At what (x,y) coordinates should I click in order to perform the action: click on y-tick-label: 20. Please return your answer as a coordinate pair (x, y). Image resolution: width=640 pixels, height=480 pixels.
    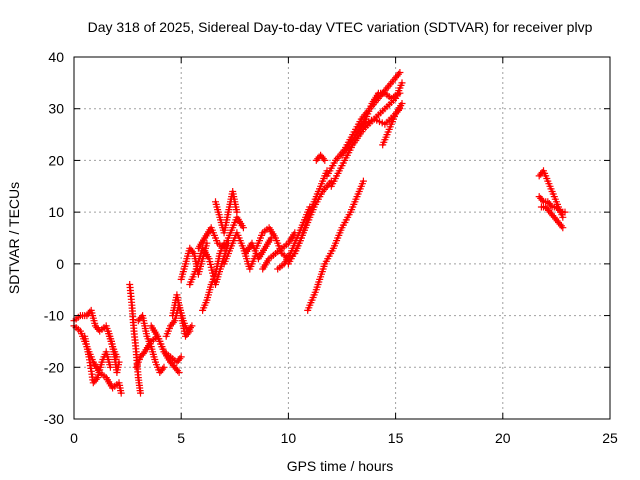
    Looking at the image, I should click on (56, 160).